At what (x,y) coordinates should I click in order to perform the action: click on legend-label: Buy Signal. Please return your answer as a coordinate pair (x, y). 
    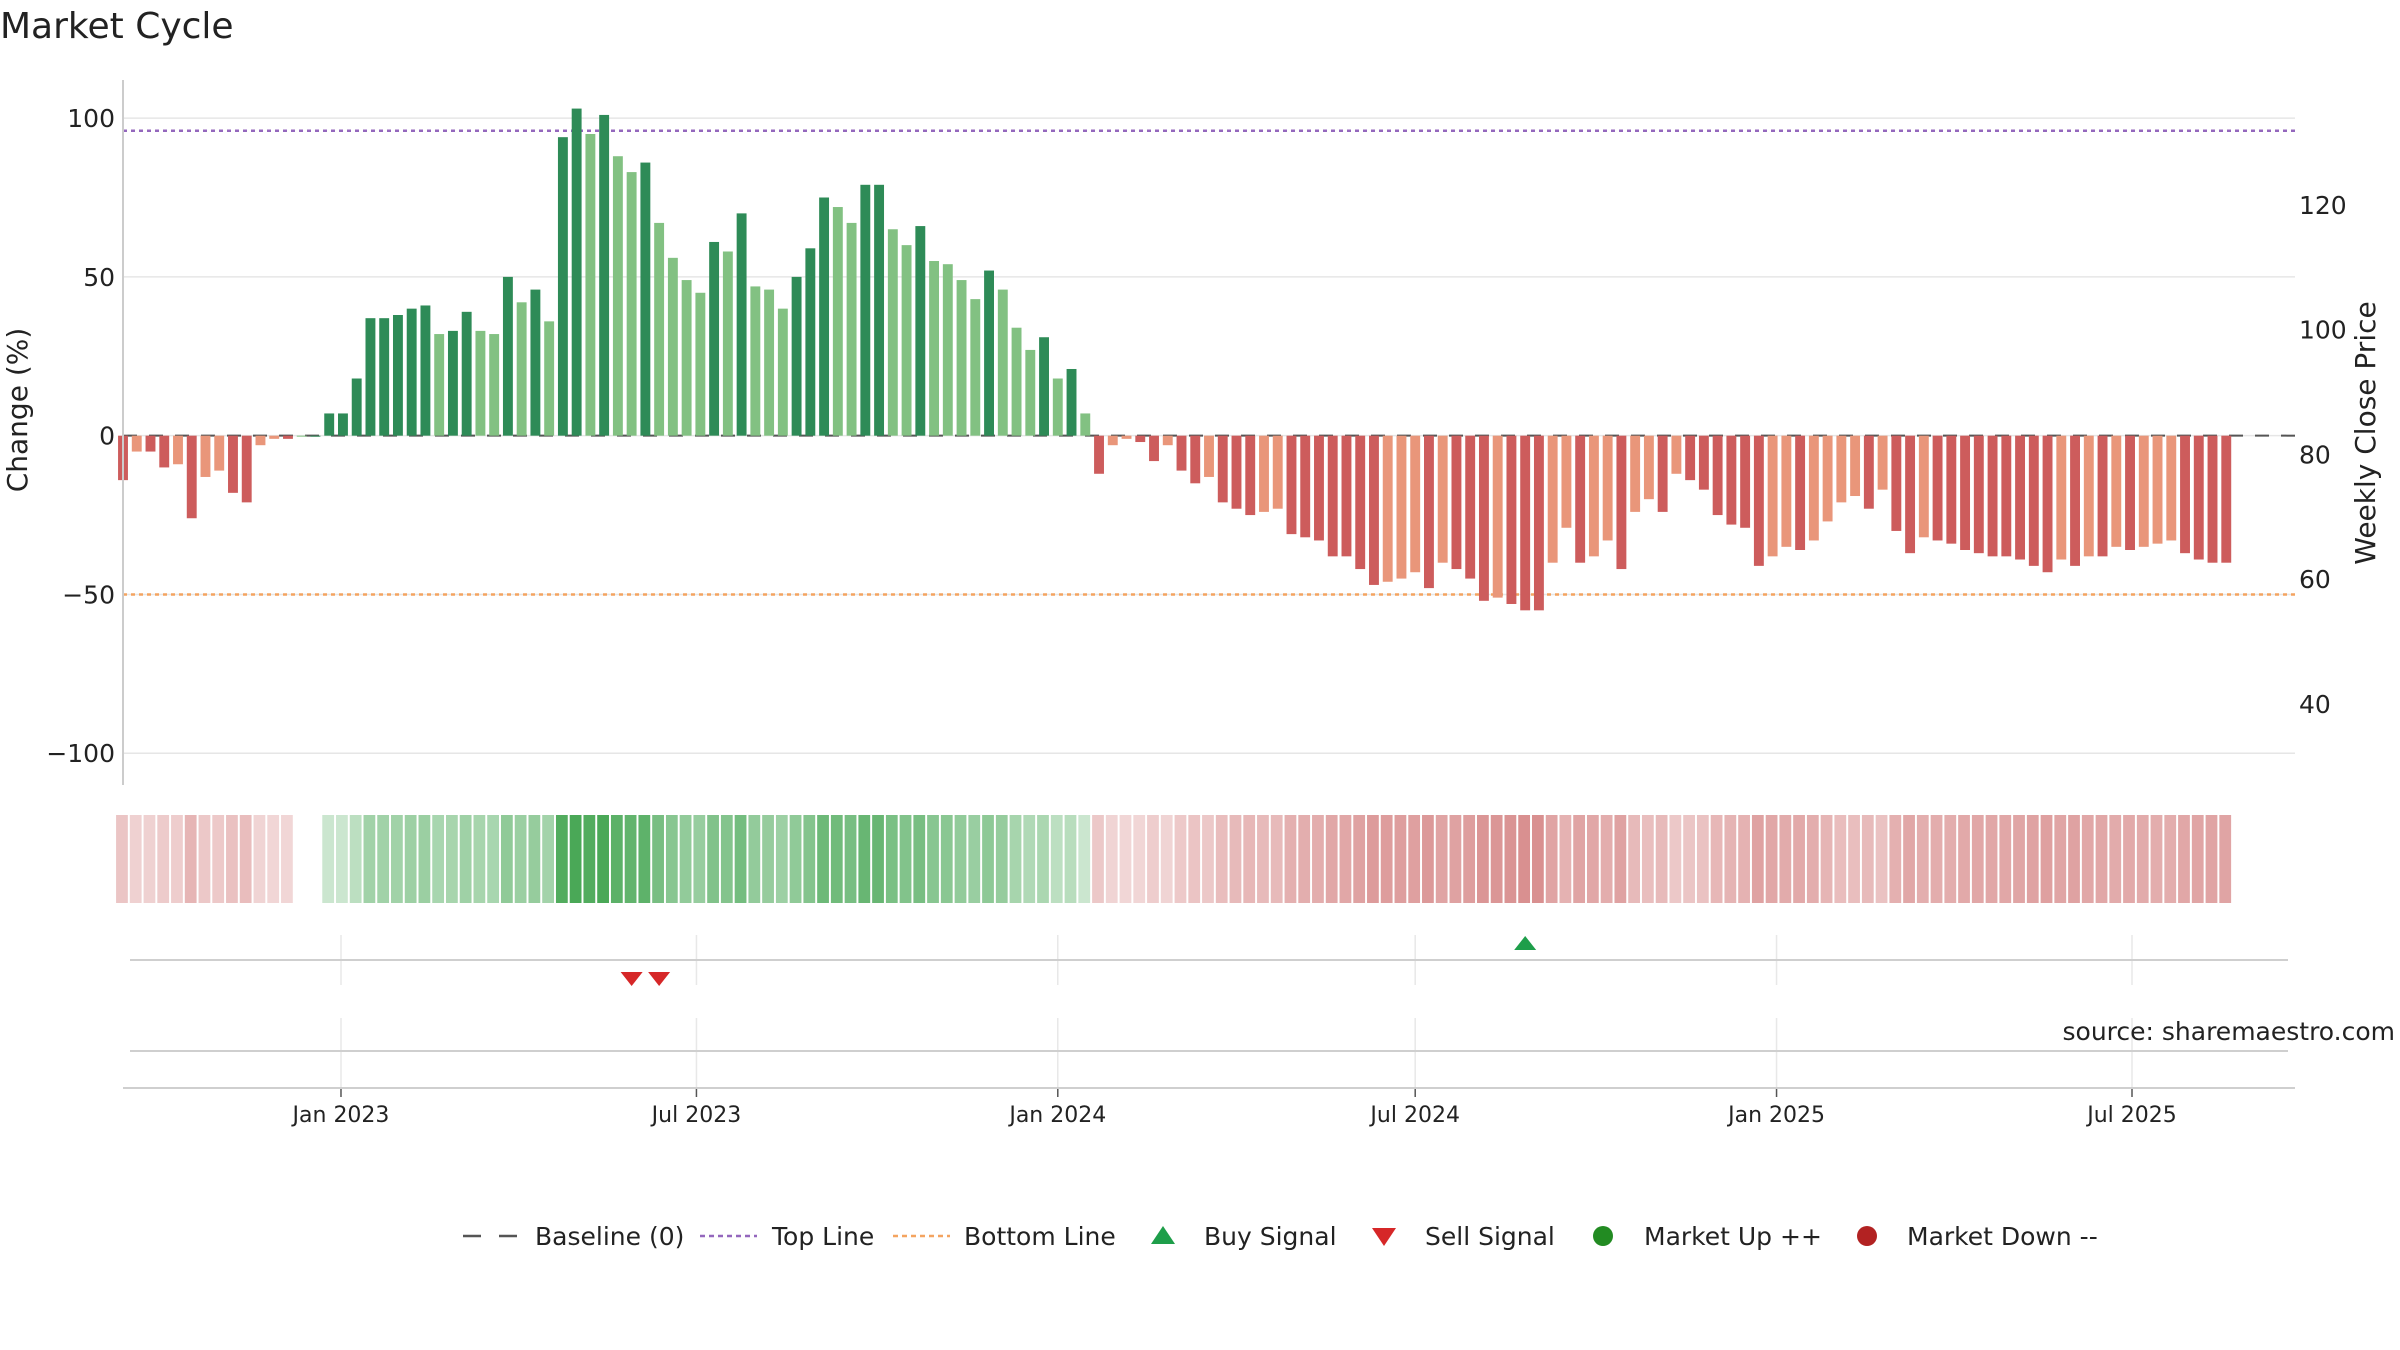
    Looking at the image, I should click on (1270, 1236).